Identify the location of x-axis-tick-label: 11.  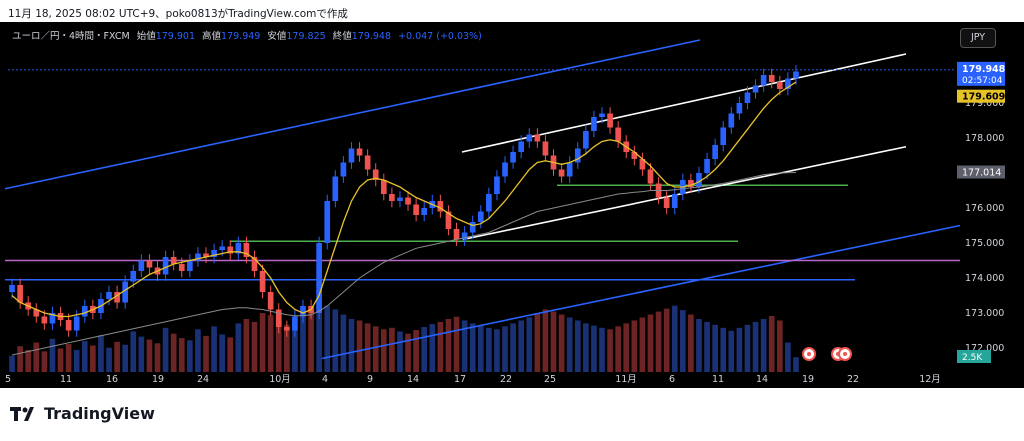
(718, 379).